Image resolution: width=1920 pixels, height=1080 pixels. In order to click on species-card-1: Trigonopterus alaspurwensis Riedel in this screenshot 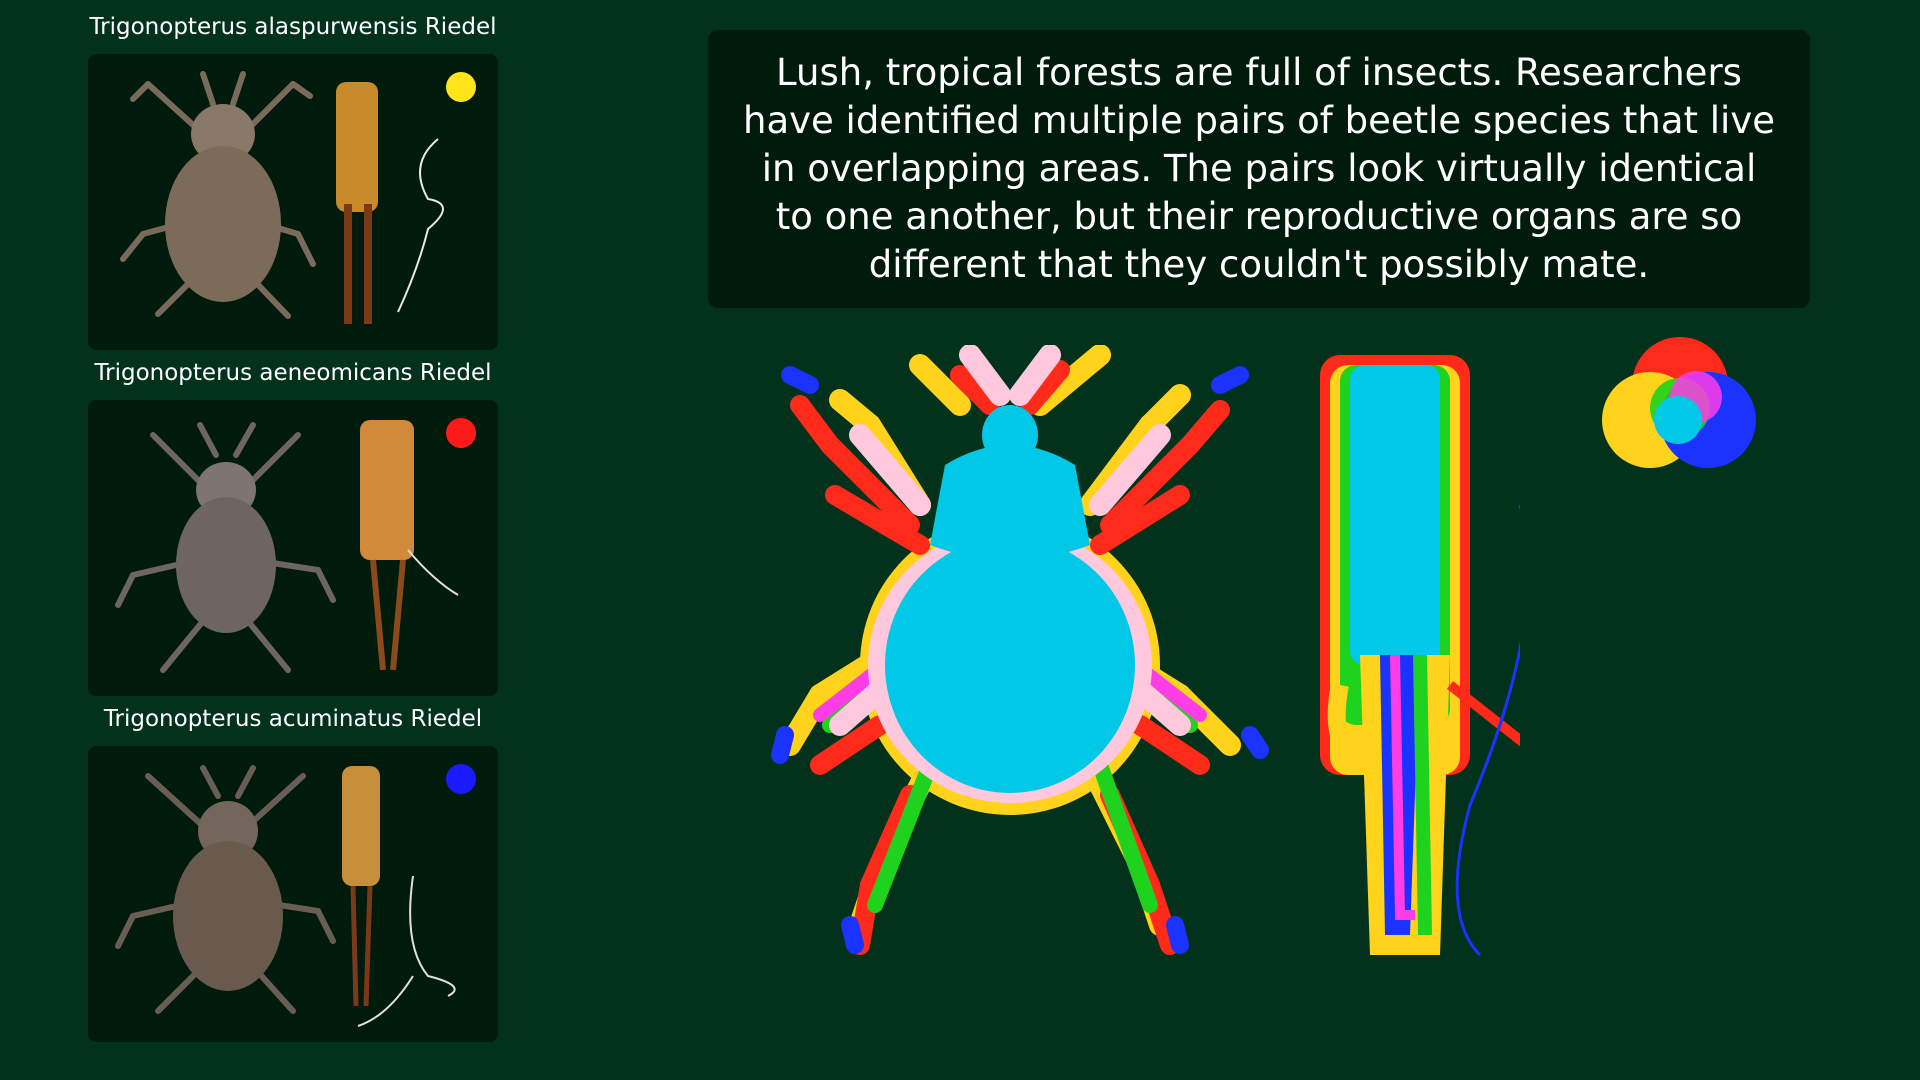, I will do `click(293, 182)`.